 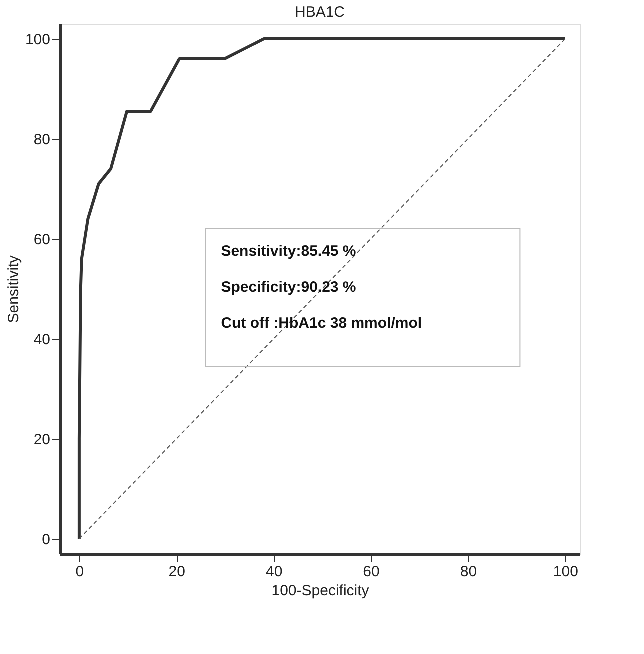 I want to click on annotation: Sensitivity:85.45 %, so click(x=288, y=251).